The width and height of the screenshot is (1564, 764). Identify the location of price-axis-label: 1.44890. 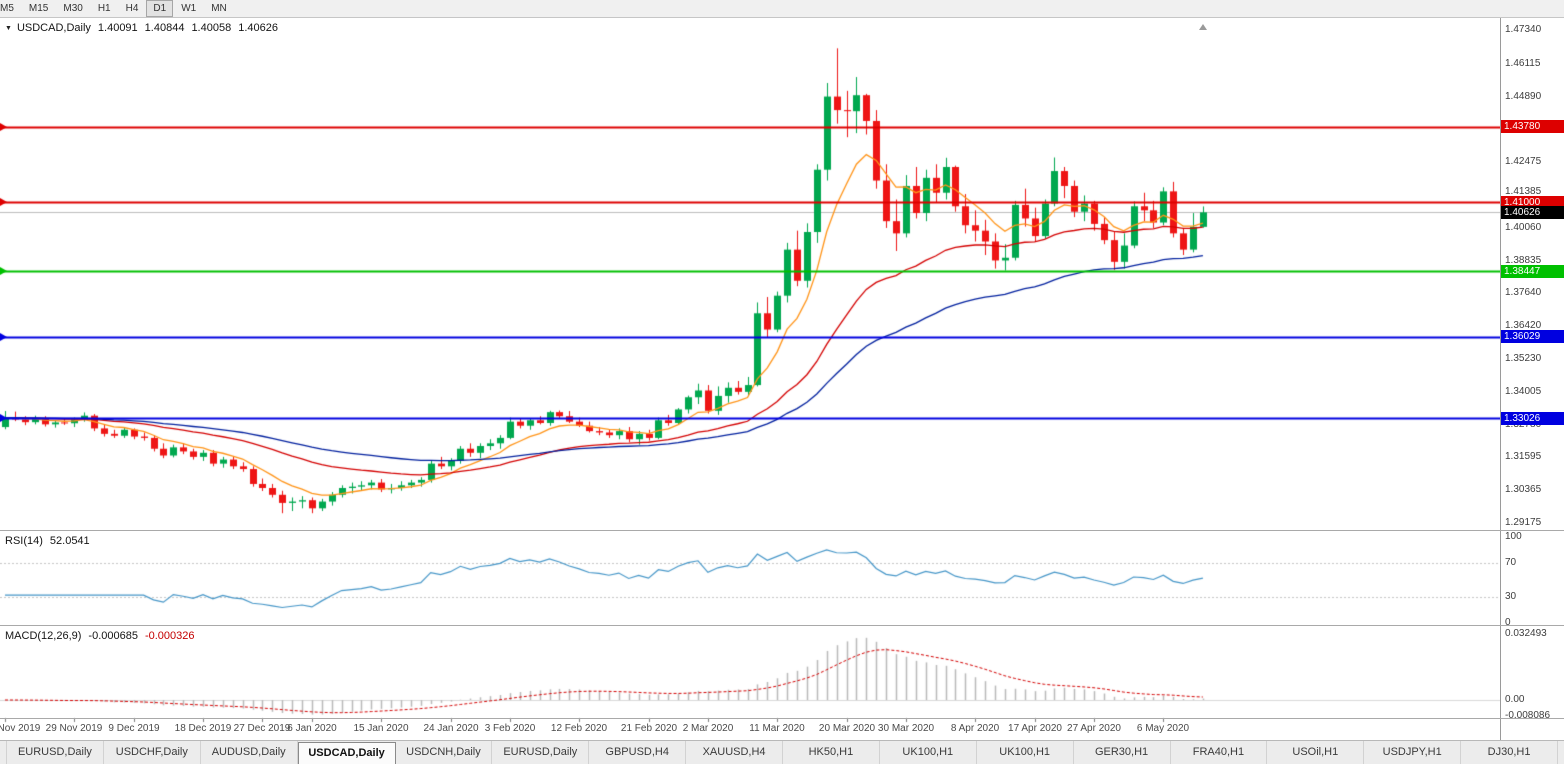
(1523, 96).